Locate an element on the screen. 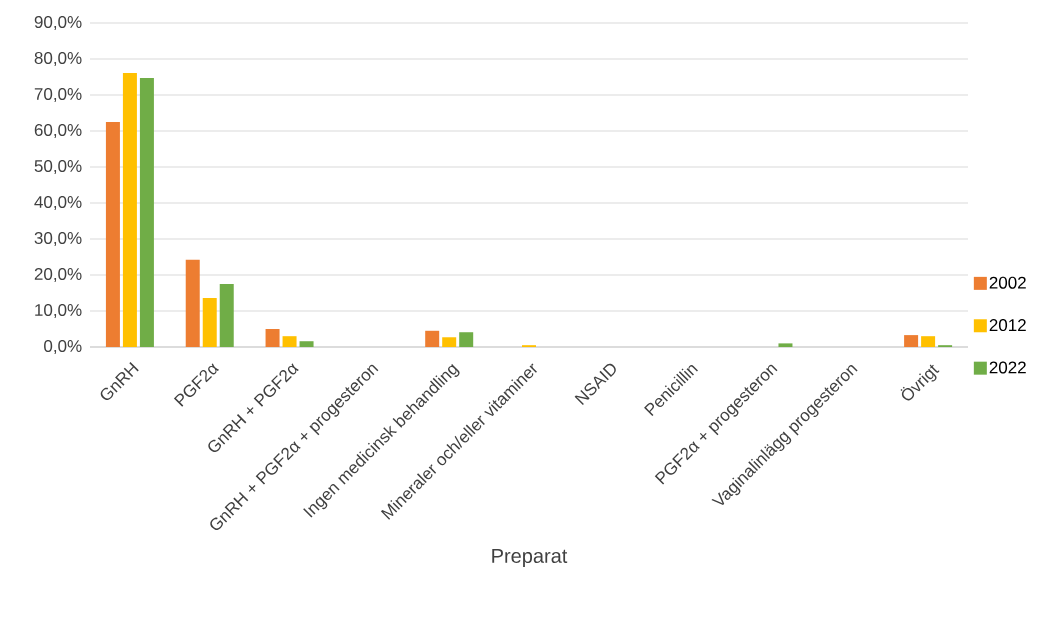  y-tick-label: 20,0% is located at coordinates (58, 275).